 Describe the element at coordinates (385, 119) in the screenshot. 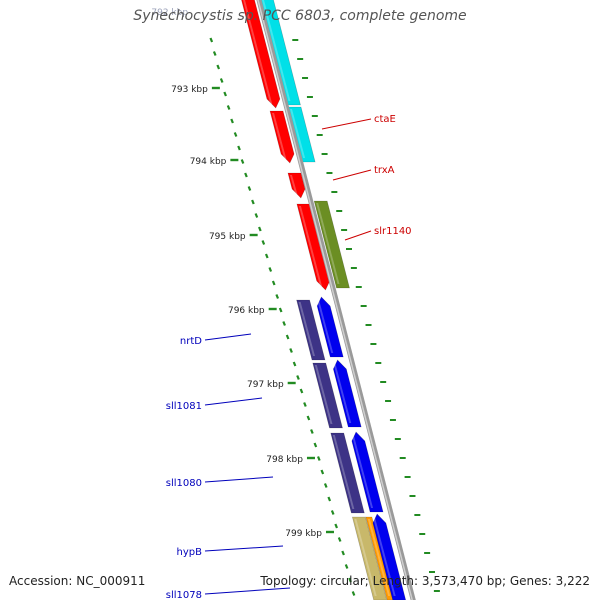

I see `gene-label-ctaE: ctaE` at that location.